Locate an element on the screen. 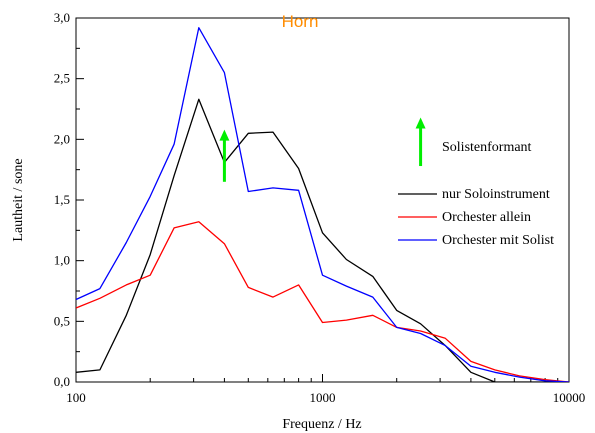 This screenshot has width=595, height=433. annotation-solistenformant: Solistenformant is located at coordinates (487, 147).